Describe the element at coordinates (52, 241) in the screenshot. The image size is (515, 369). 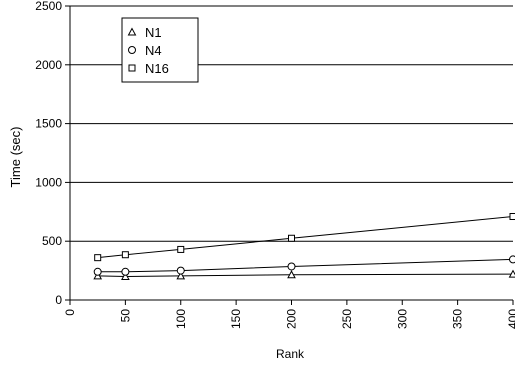
I see `y-tick-label: 500` at that location.